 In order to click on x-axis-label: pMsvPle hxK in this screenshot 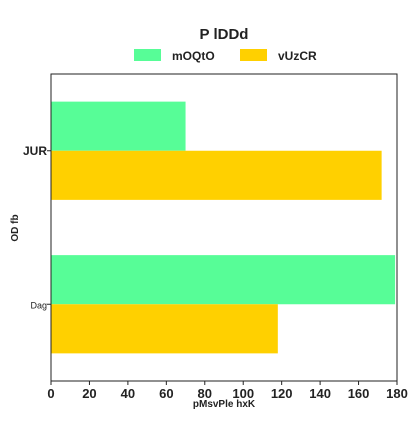, I will do `click(224, 404)`.